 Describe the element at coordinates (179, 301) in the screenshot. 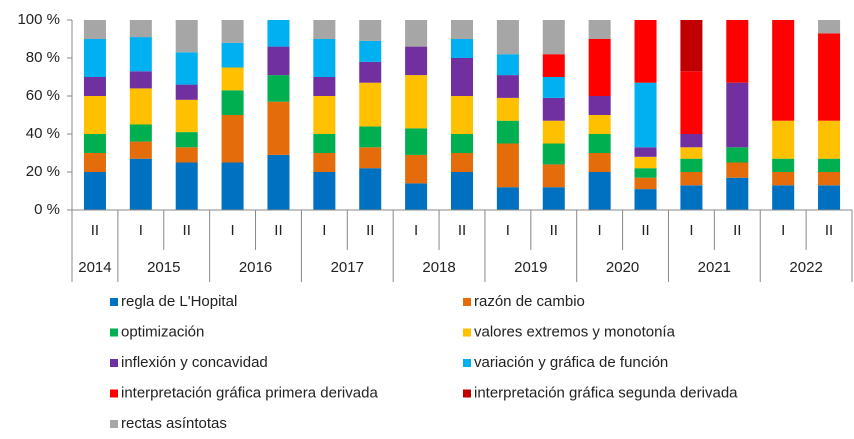

I see `legend-label: regla de L'Hopital` at that location.